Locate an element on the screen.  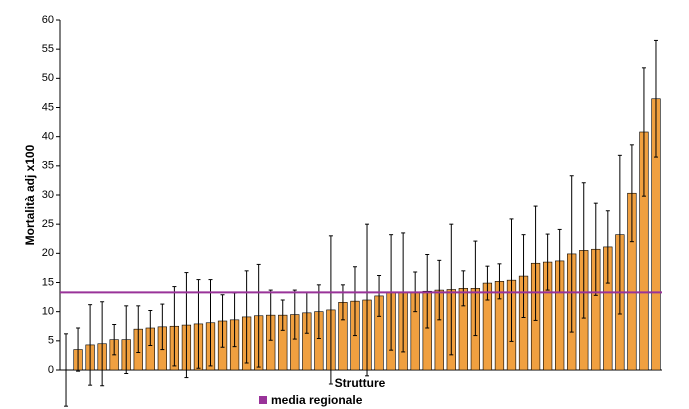
y-tick-label: 15 is located at coordinates (48, 282).